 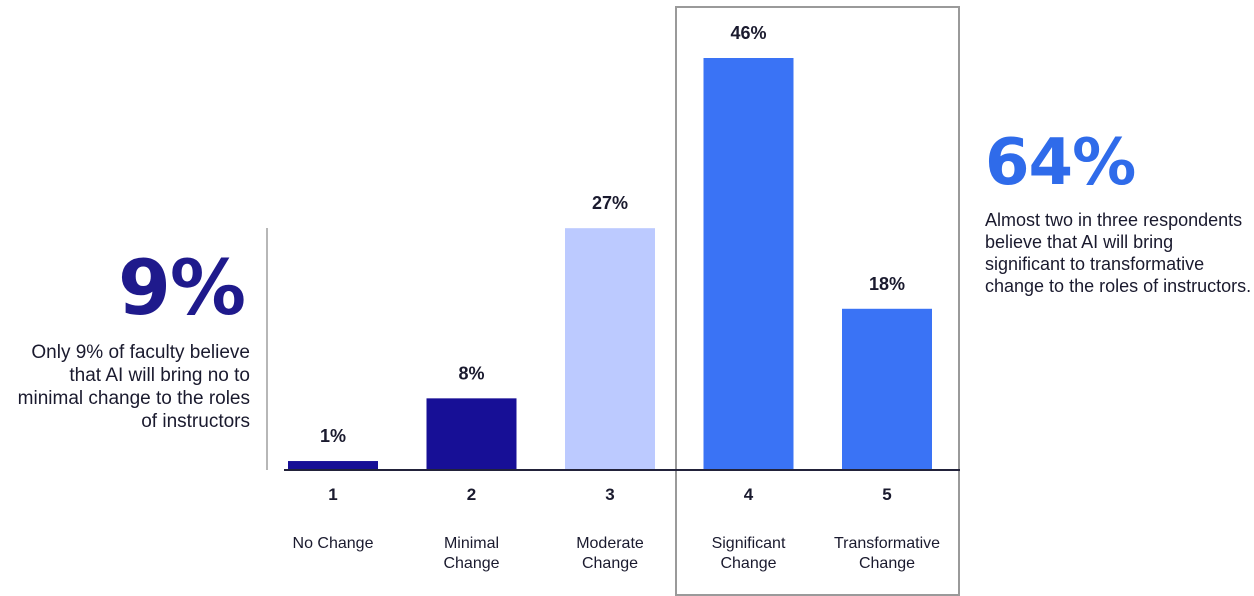 What do you see at coordinates (332, 494) in the screenshot?
I see `tick-label-1: 1` at bounding box center [332, 494].